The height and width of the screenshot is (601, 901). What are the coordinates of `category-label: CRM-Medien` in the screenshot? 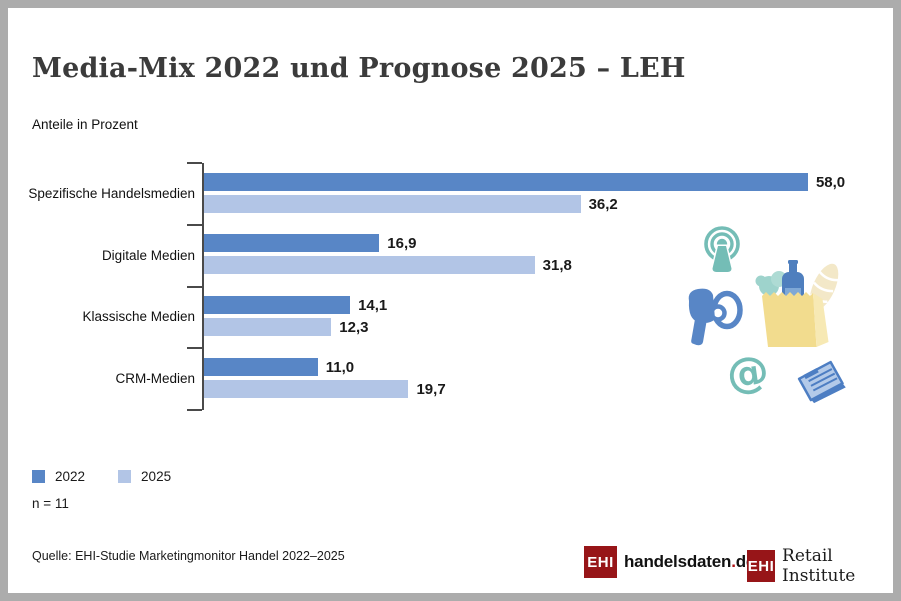 It's located at (155, 379).